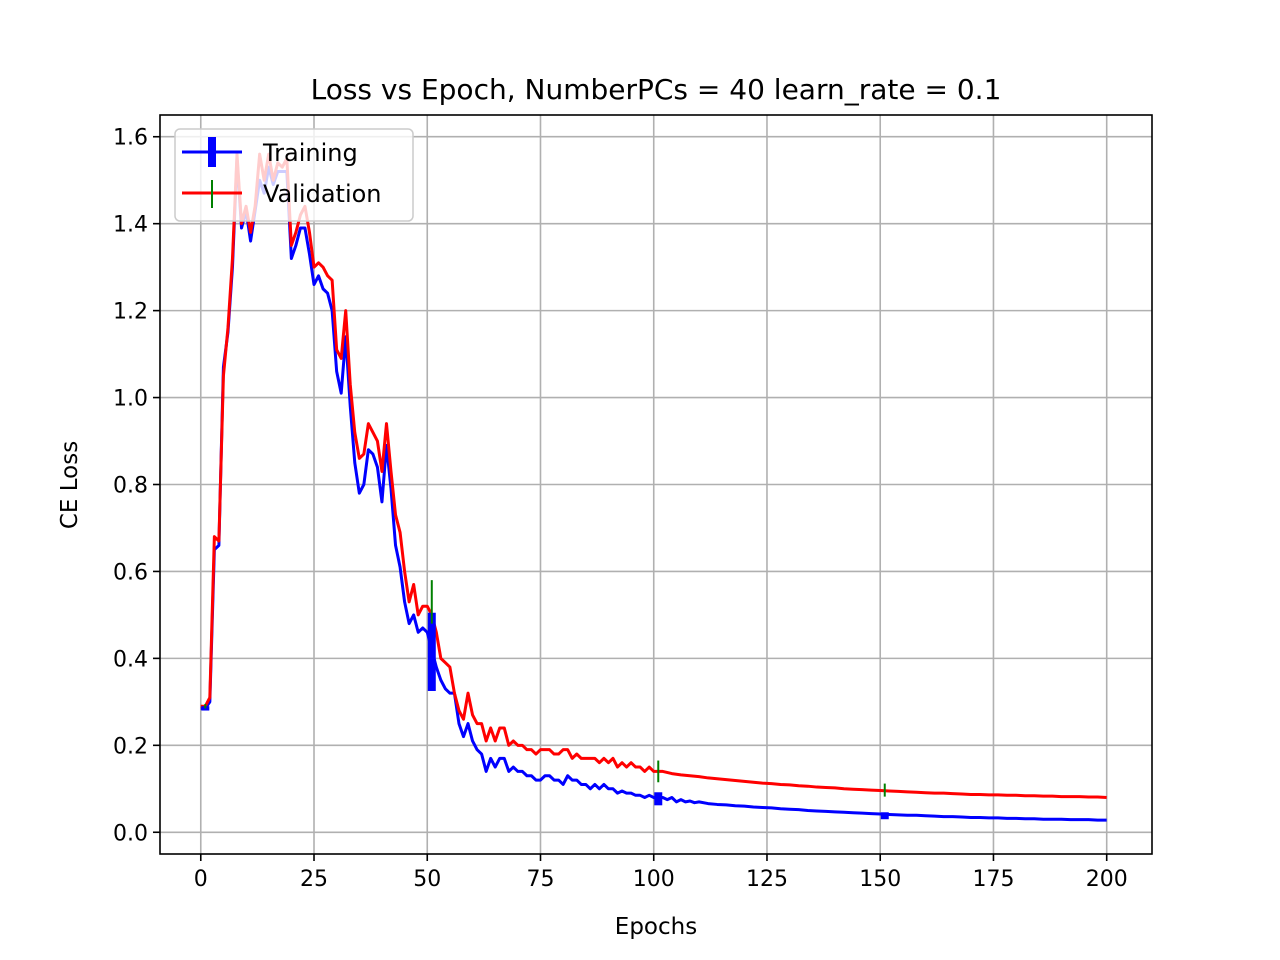  I want to click on legend-training-errorbar, so click(212, 152).